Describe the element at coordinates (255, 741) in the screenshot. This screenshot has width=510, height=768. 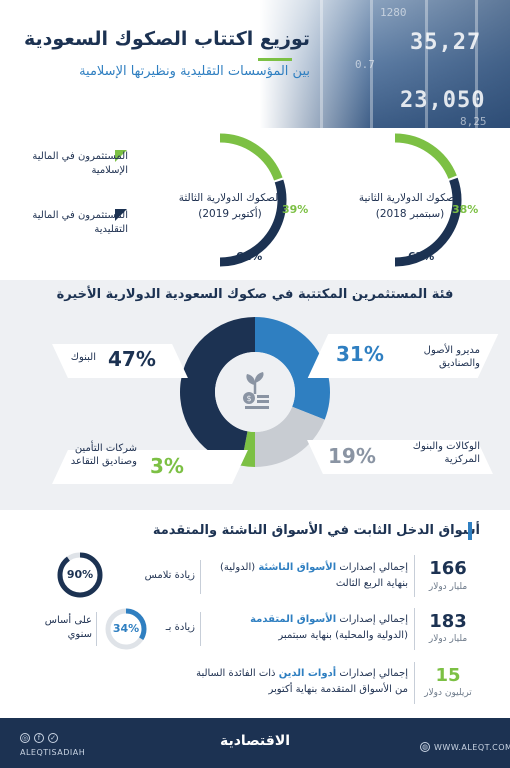
I see `brand-logo: الاقتصادية` at that location.